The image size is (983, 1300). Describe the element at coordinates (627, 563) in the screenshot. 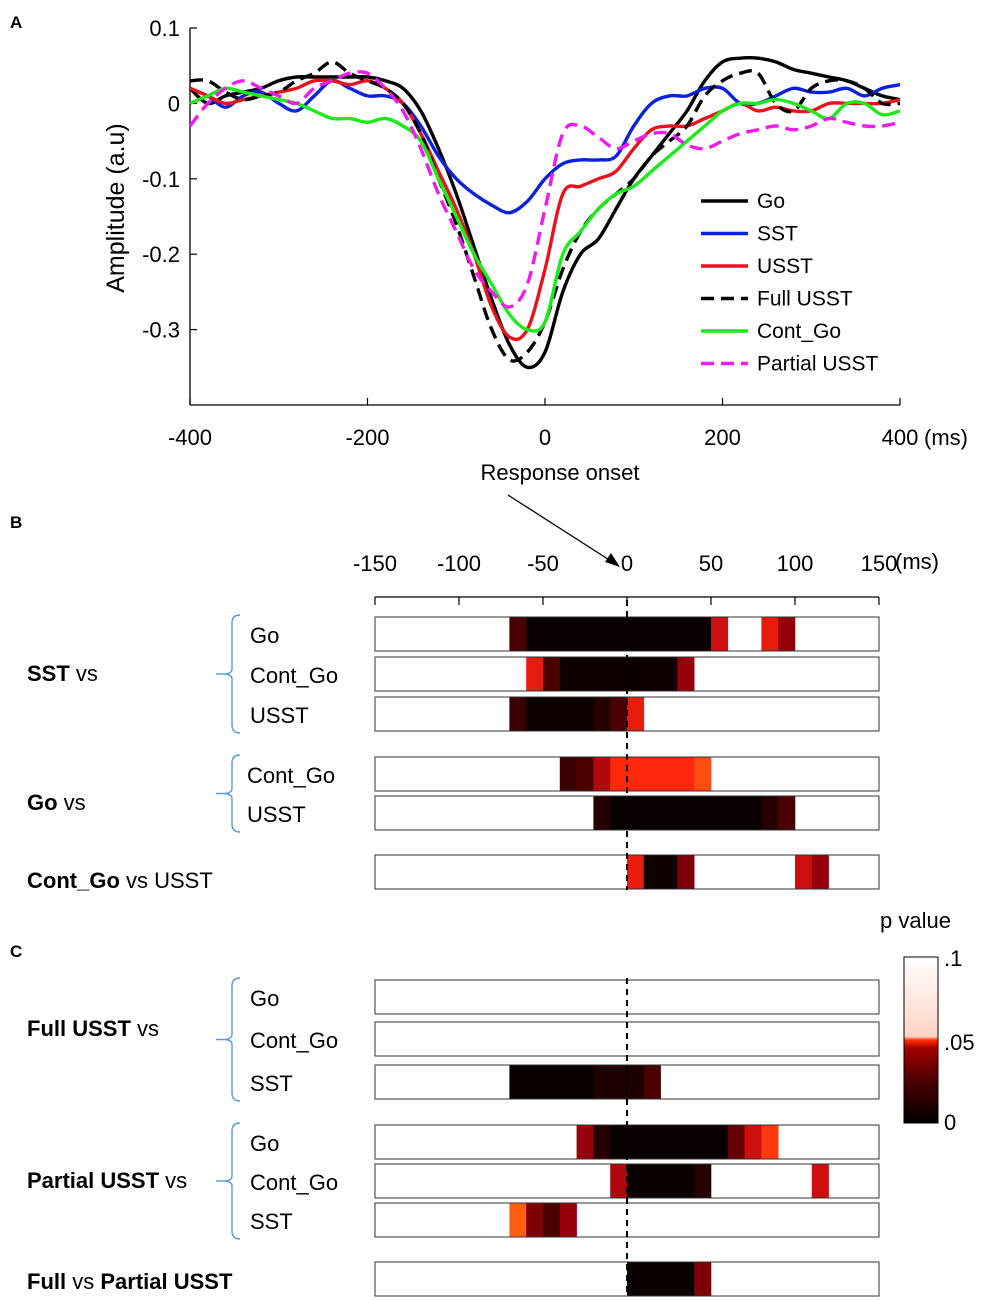

I see `top-tick-label: 0` at that location.